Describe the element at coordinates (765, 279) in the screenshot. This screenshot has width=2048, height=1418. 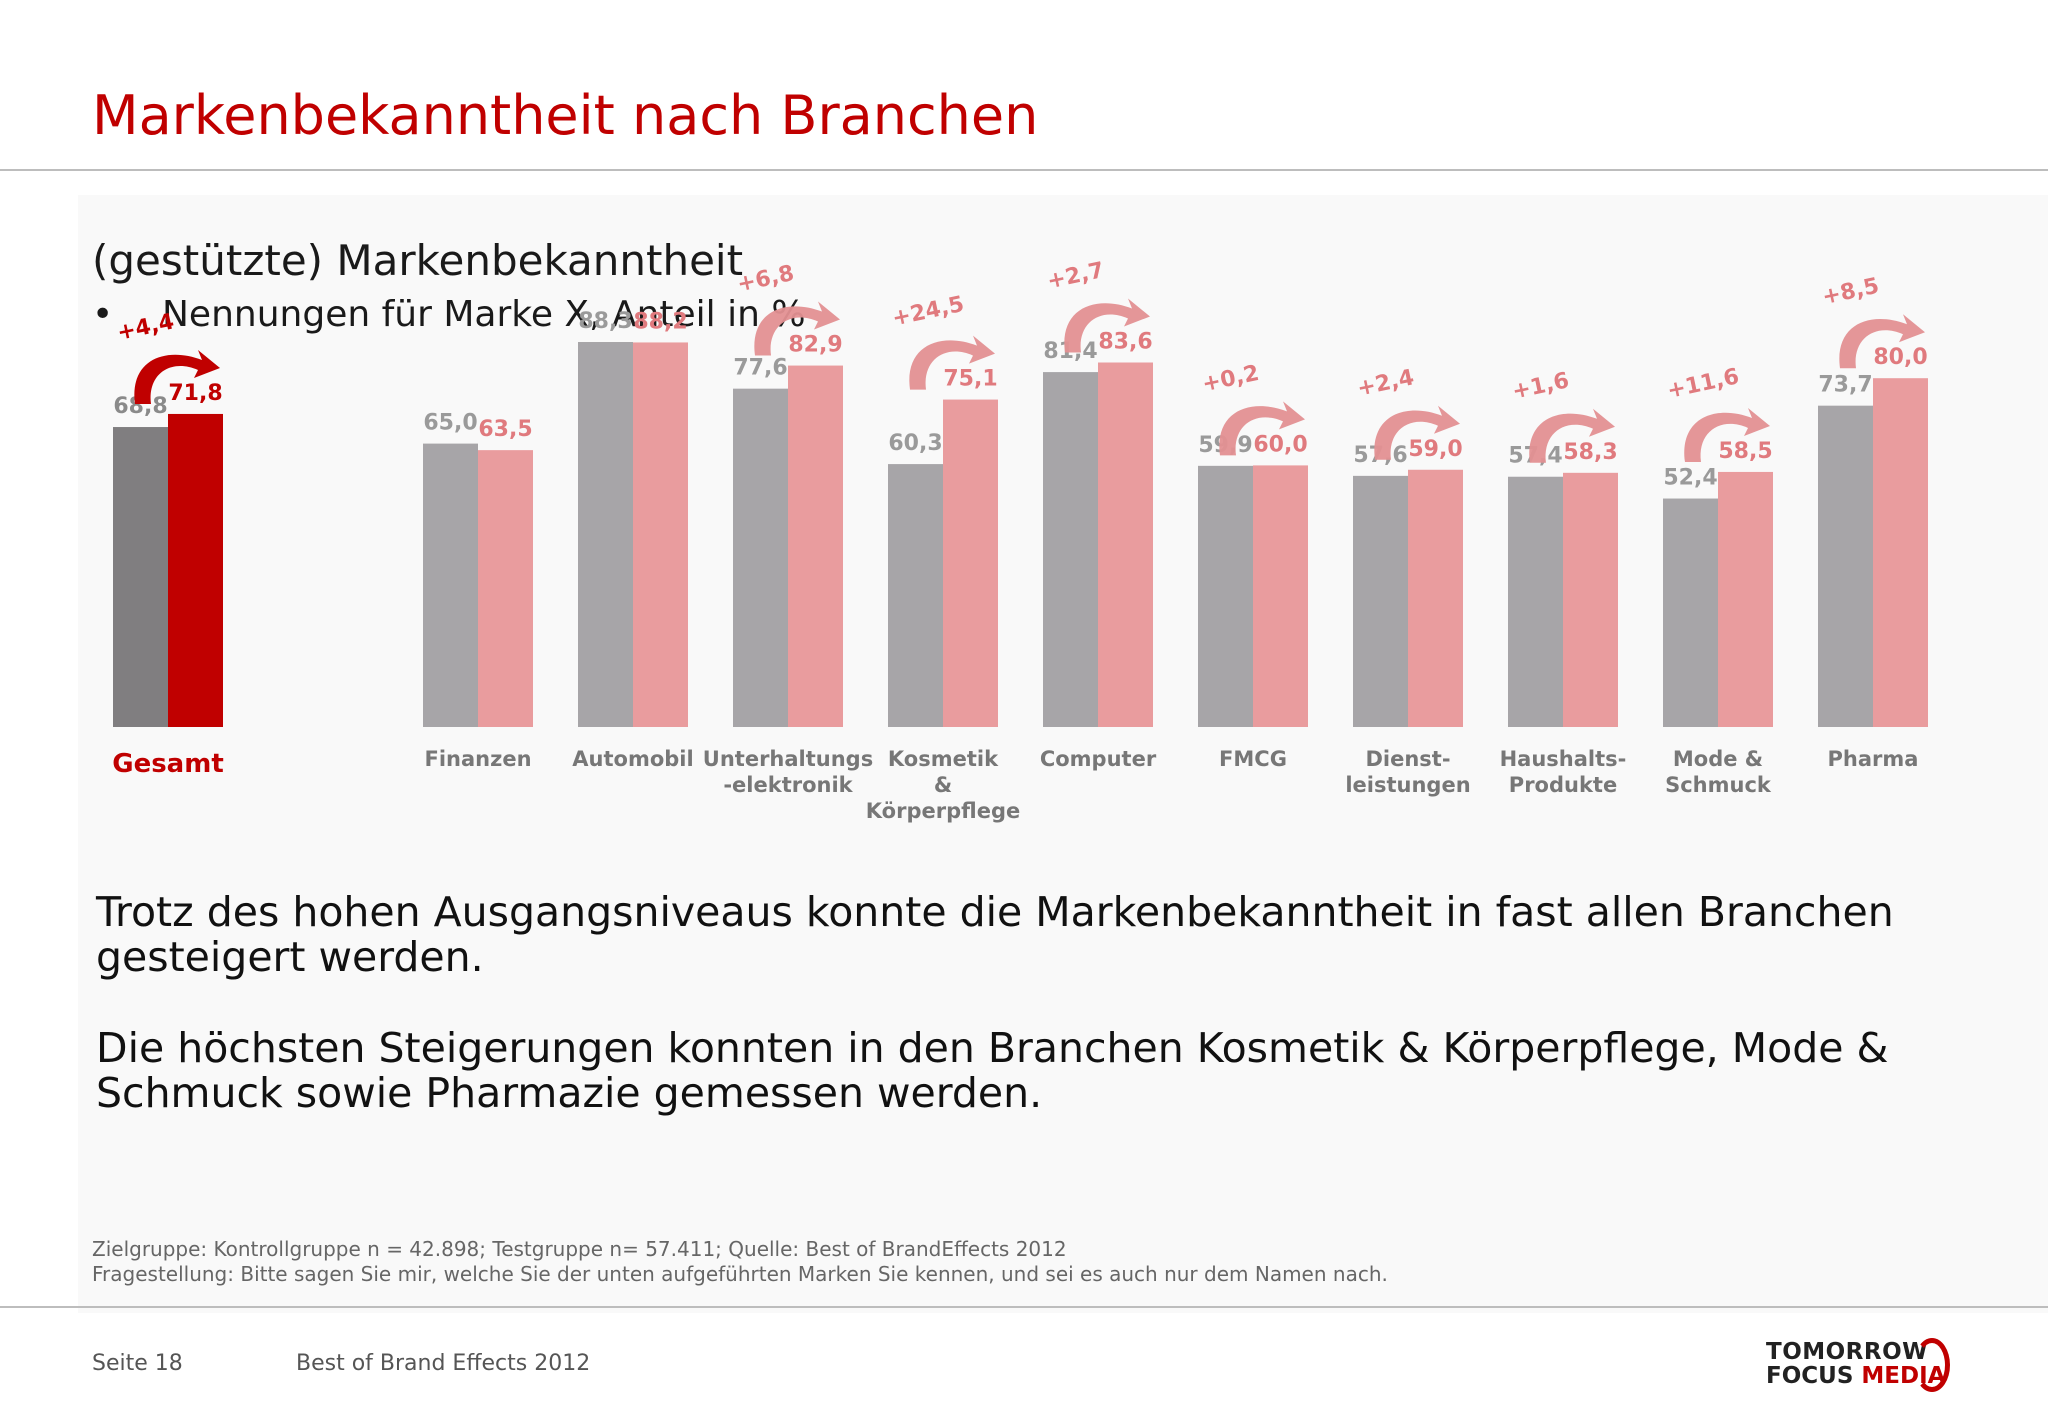
I see `change-label-3: +6,8` at that location.